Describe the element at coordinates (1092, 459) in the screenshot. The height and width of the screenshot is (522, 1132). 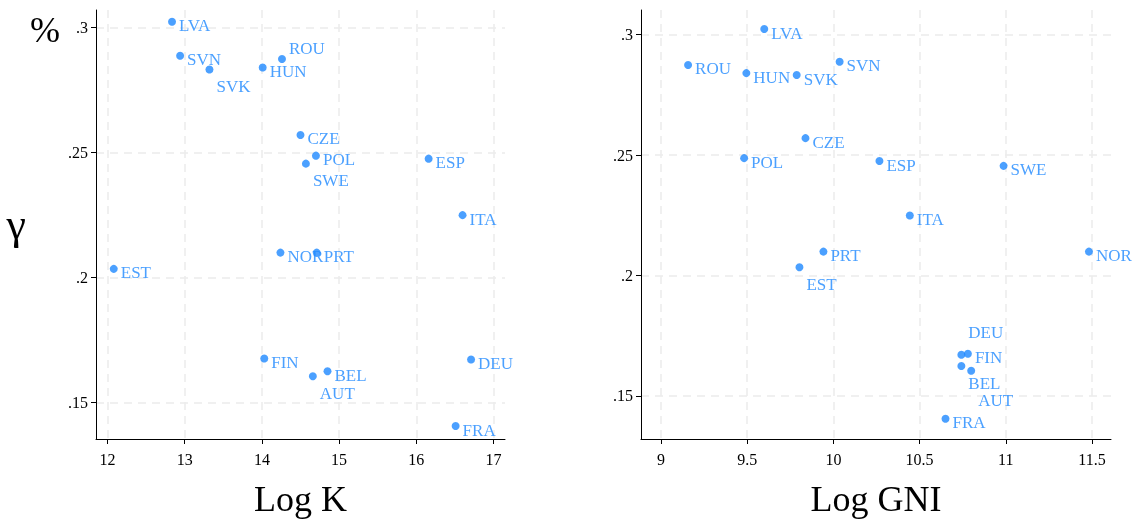
I see `x-tick-label: 11.5` at that location.